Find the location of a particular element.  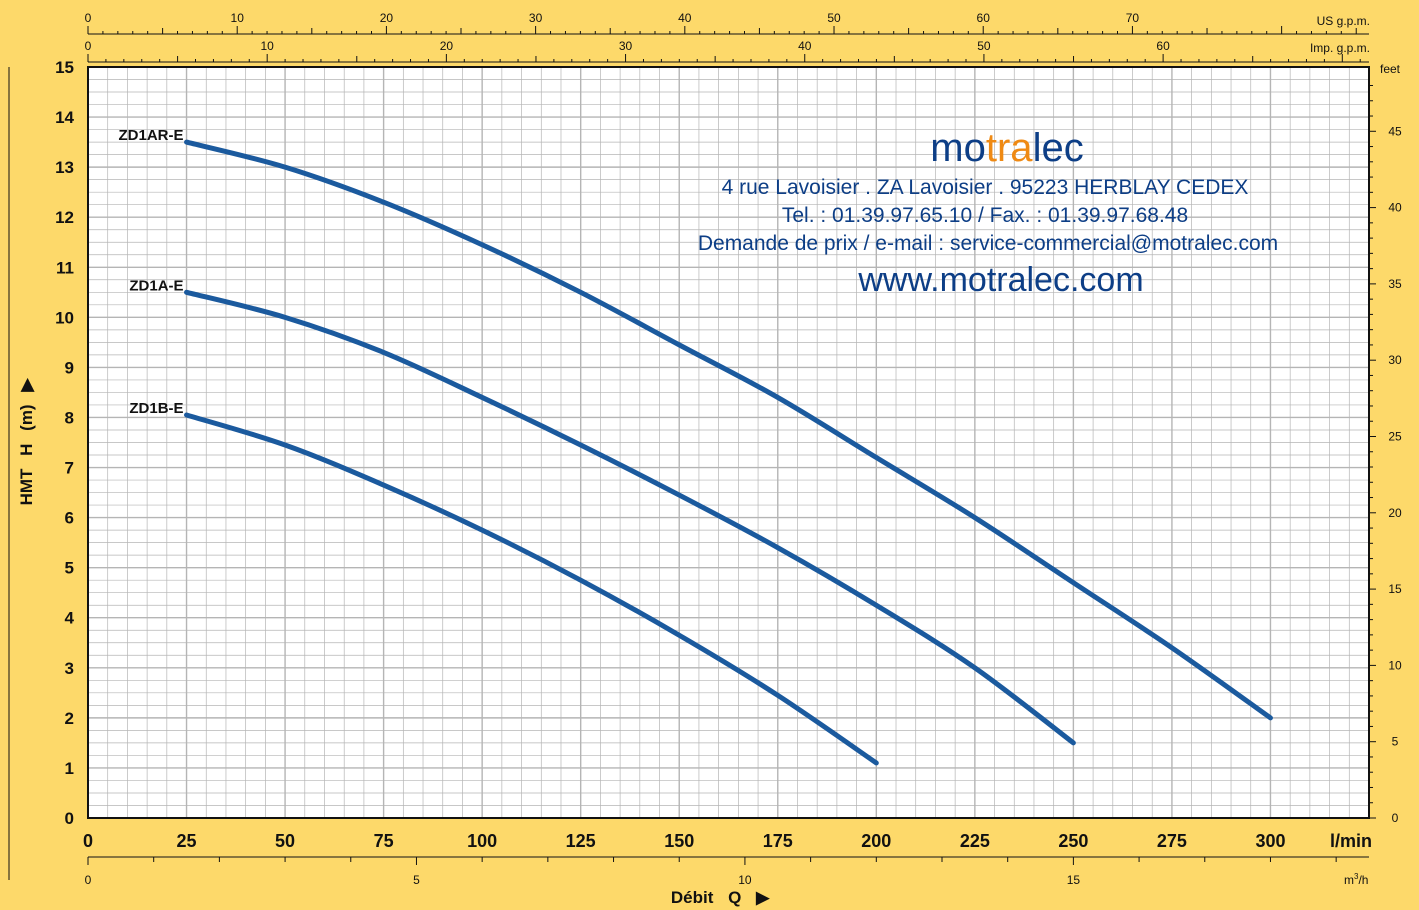

y-tick-label: 6 is located at coordinates (69, 518).